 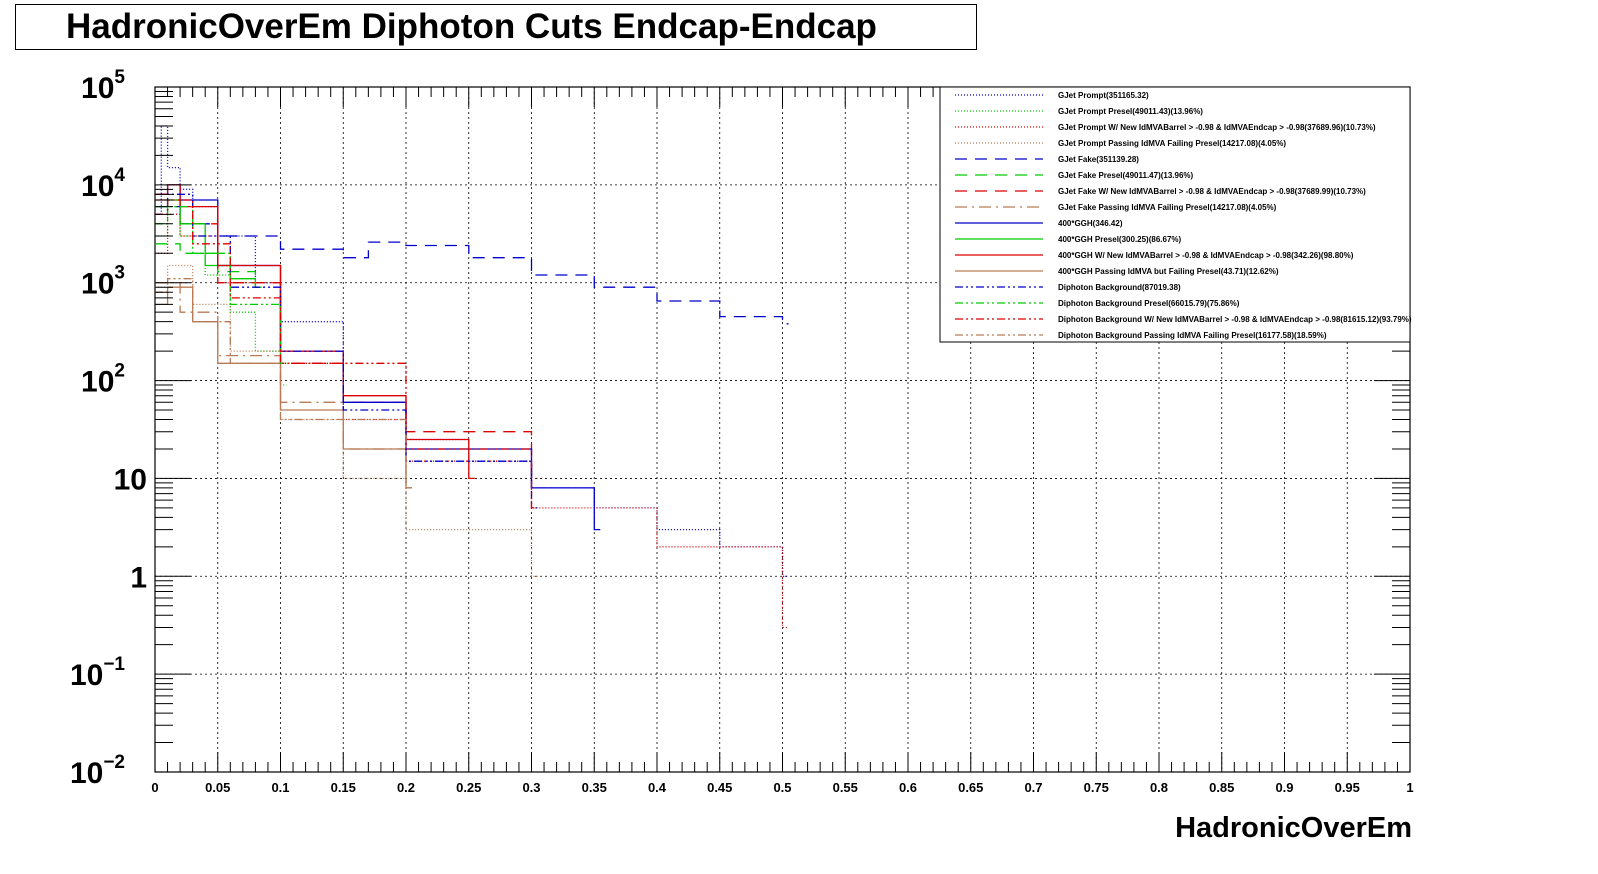 I want to click on x-axis-label: HadronicOverEm, so click(x=1293, y=828).